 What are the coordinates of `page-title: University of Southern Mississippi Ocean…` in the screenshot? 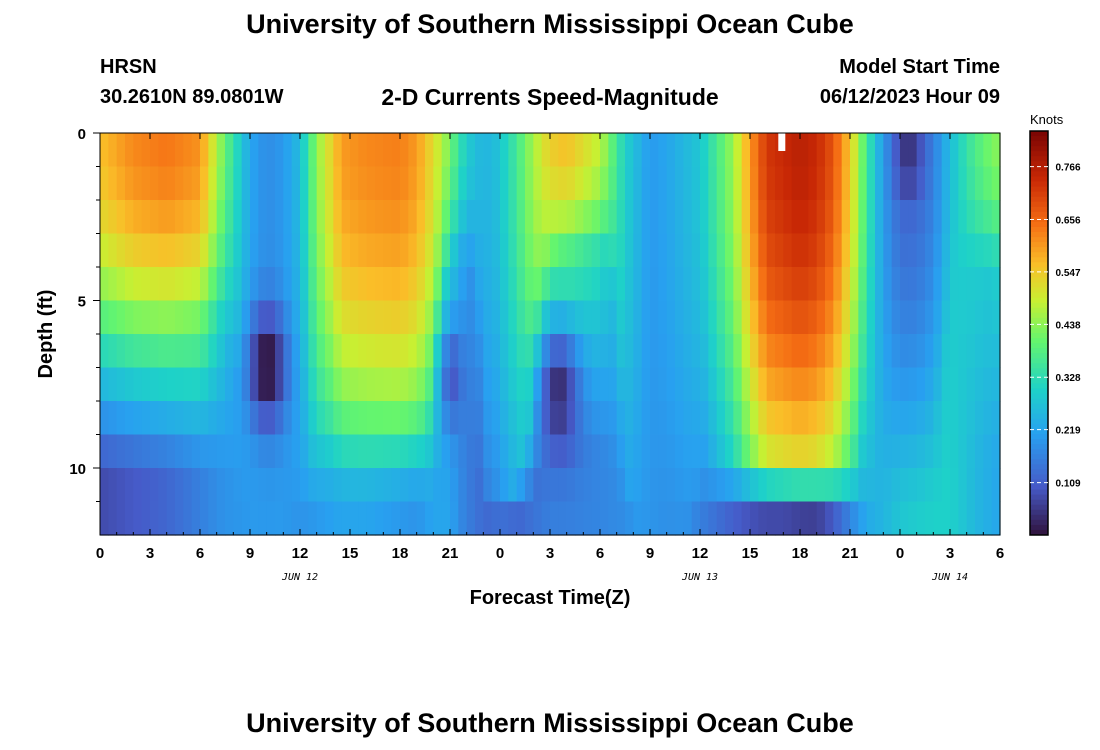 It's located at (550, 24).